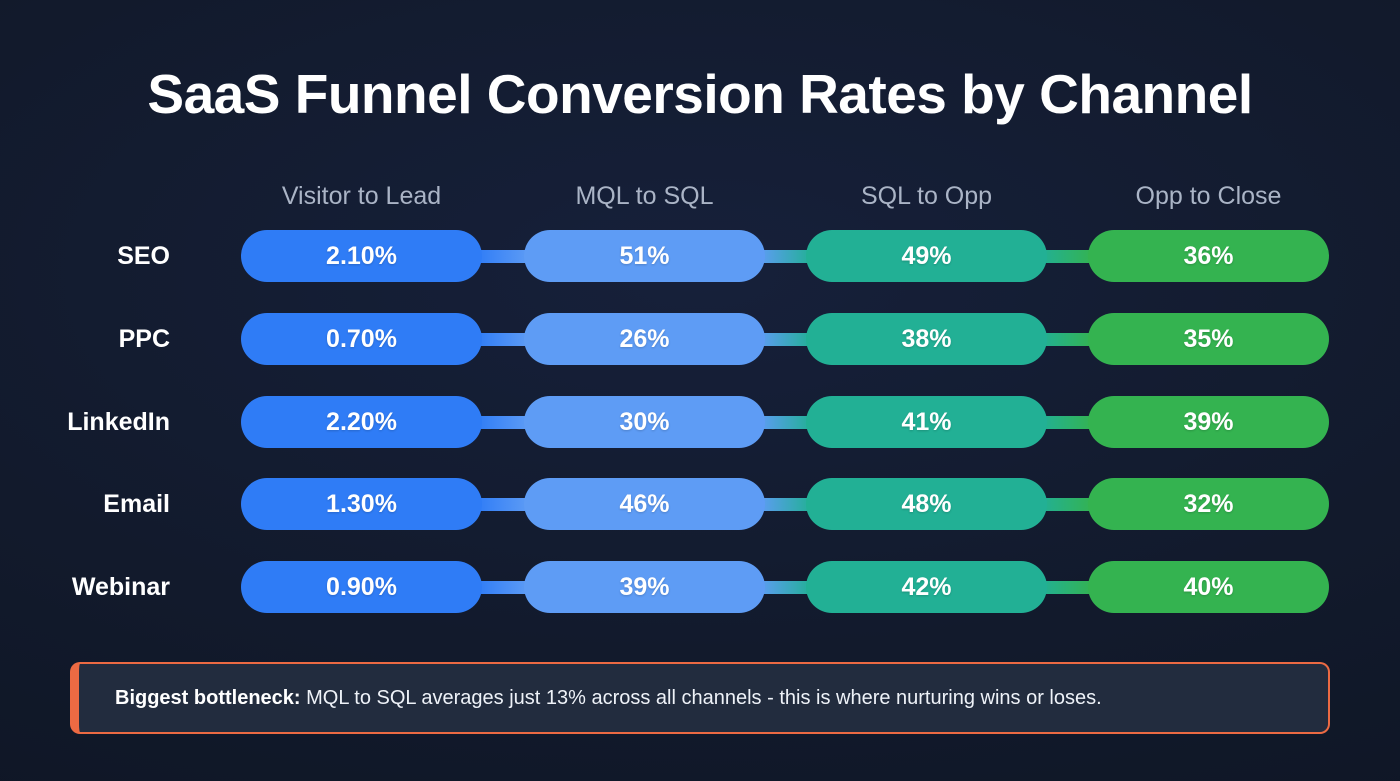 The image size is (1400, 781). Describe the element at coordinates (361, 504) in the screenshot. I see `conversion-pill: 1.30%` at that location.